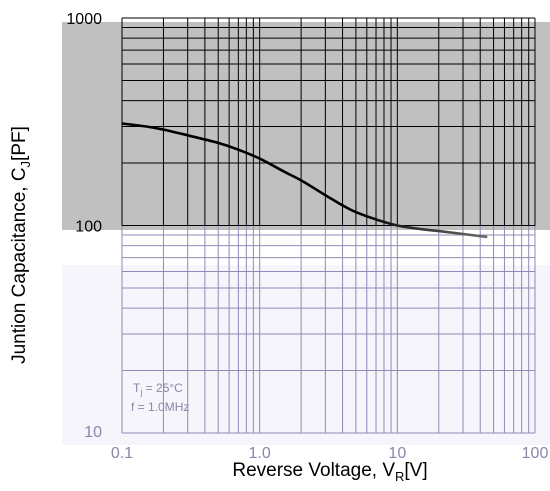  I want to click on x-tick-label: 1.0, so click(260, 453).